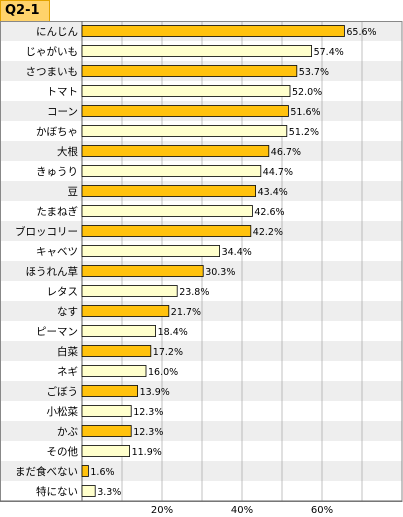 The width and height of the screenshot is (403, 517). I want to click on category-label: トマト, so click(63, 92).